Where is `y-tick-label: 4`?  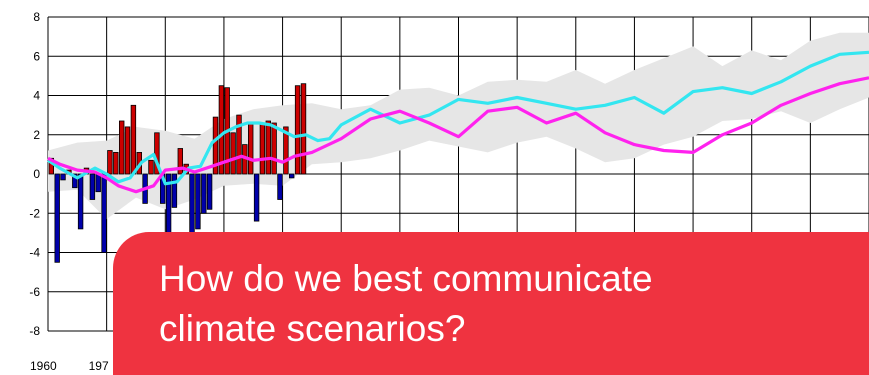 y-tick-label: 4 is located at coordinates (36, 96).